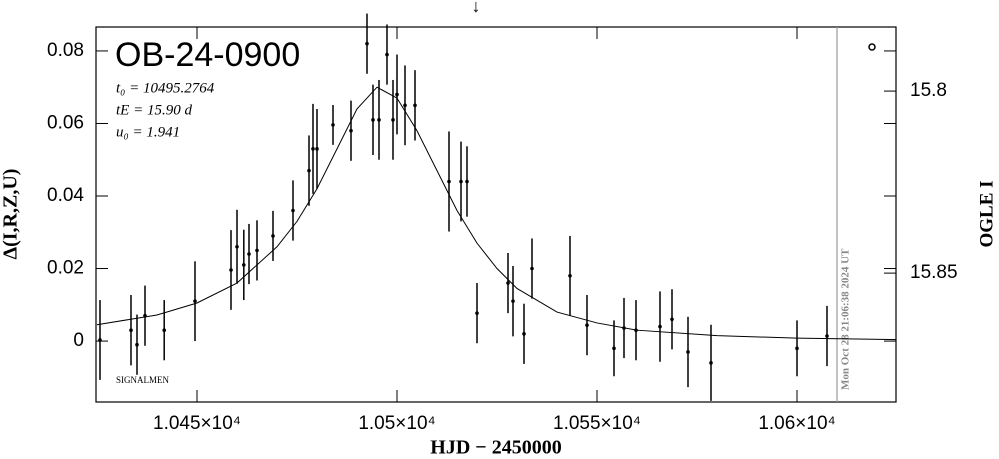  I want to click on y2-axis-label: OGLE I, so click(986, 213).